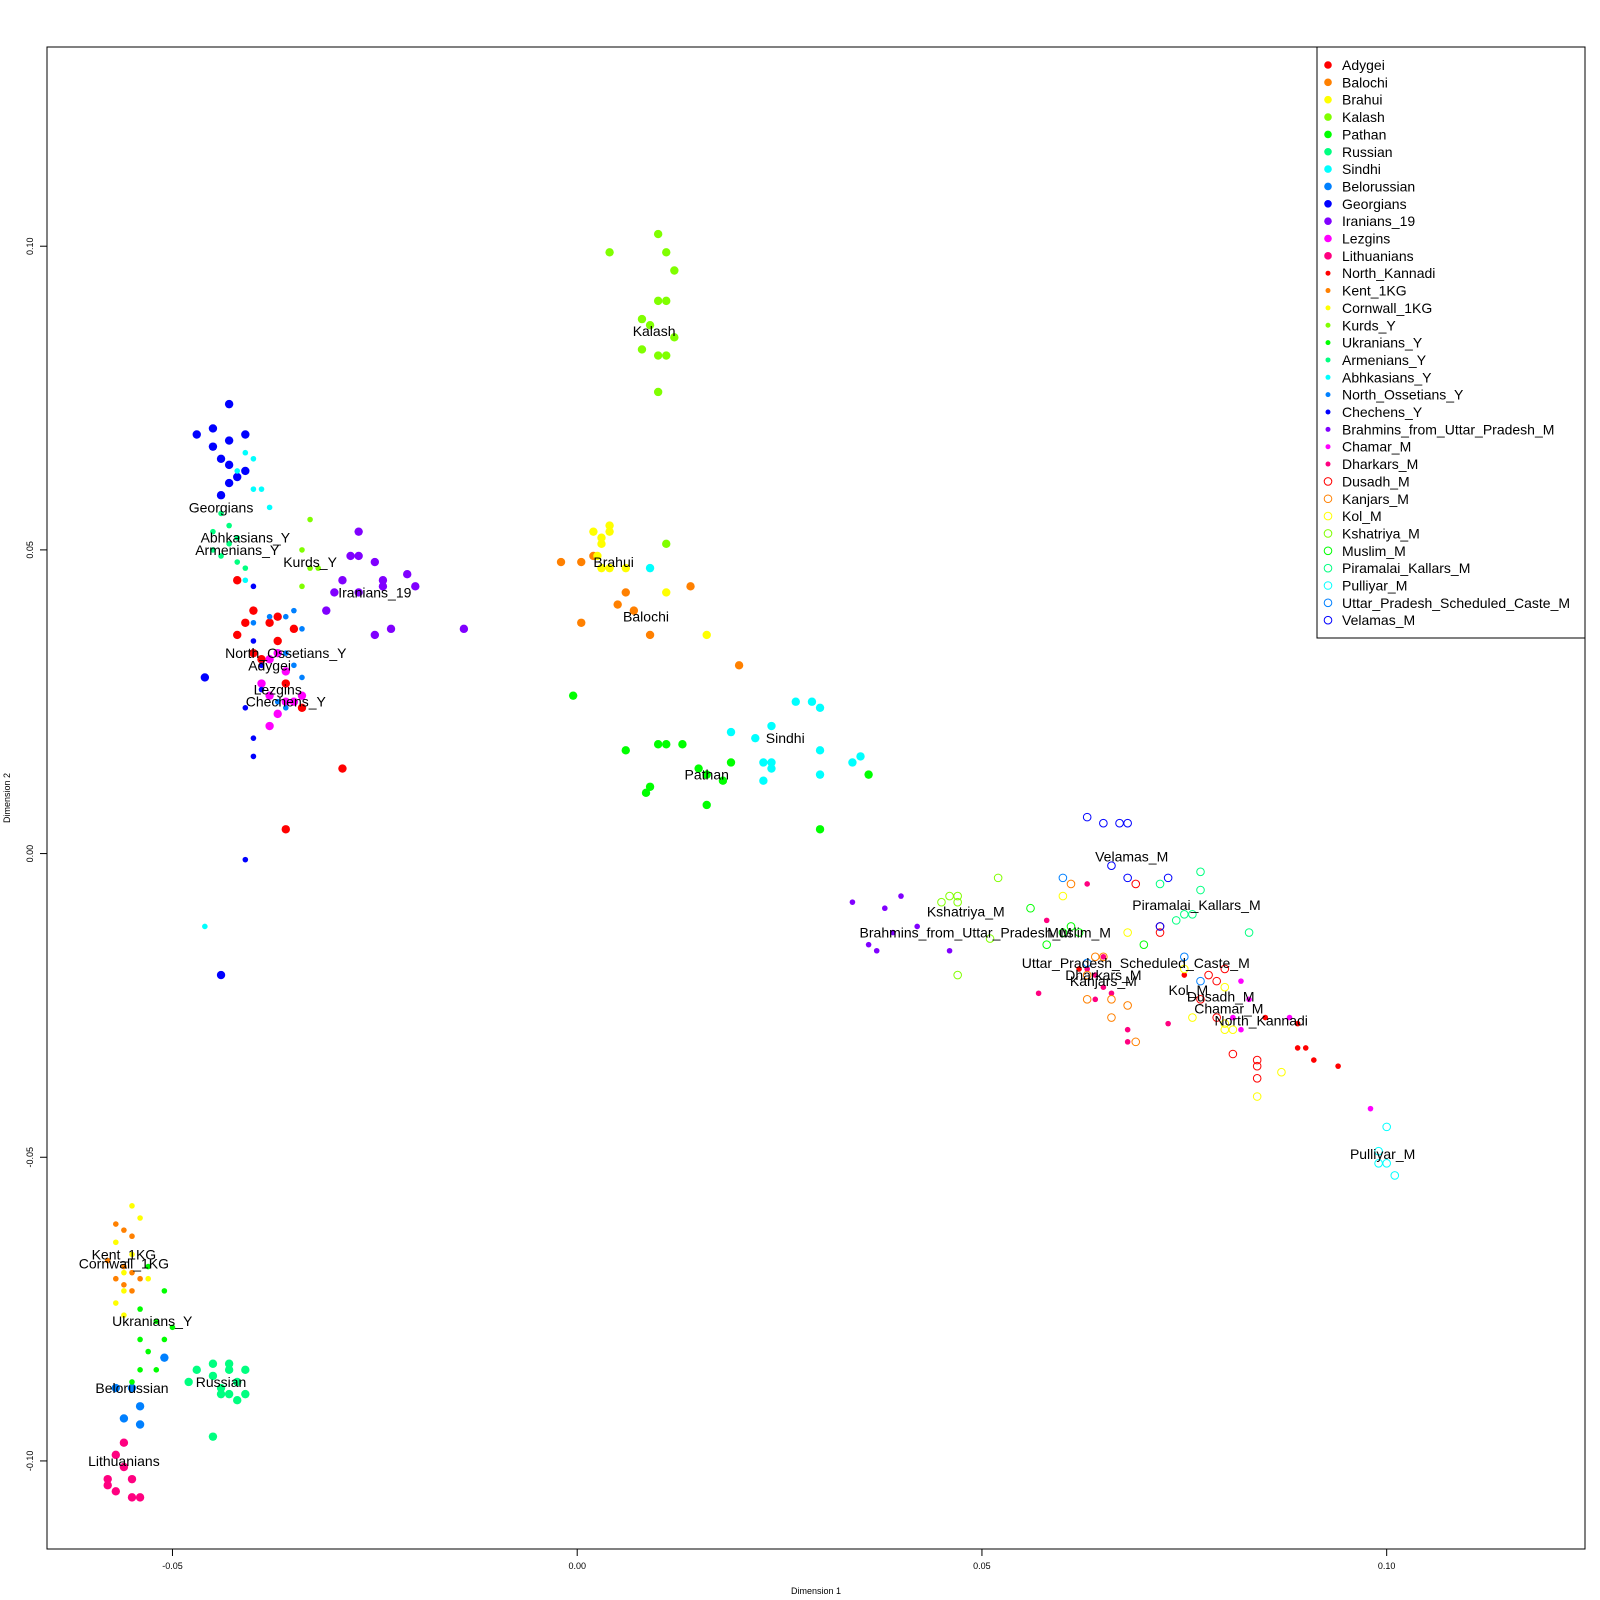 This screenshot has height=1600, width=1600. Describe the element at coordinates (1328, 412) in the screenshot. I see `legend-marker-chechens-y` at that location.